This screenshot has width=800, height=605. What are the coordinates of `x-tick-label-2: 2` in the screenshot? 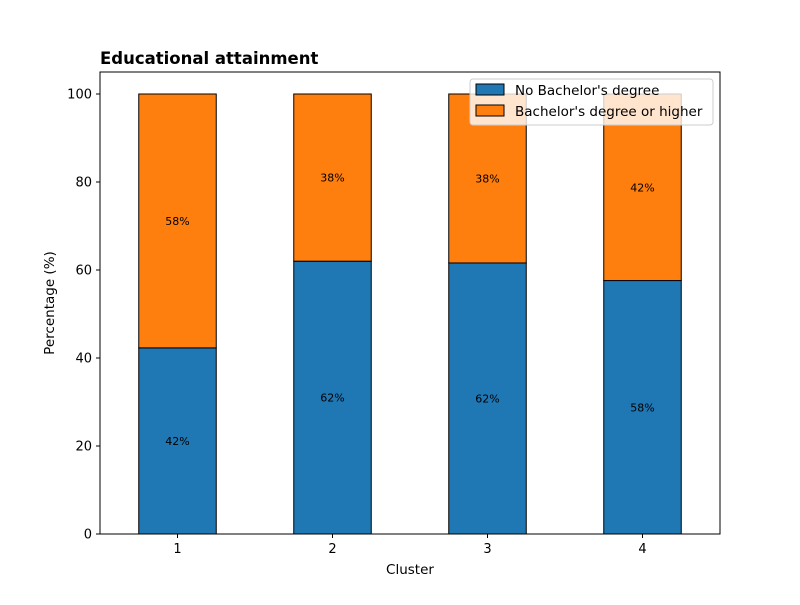 It's located at (332, 549).